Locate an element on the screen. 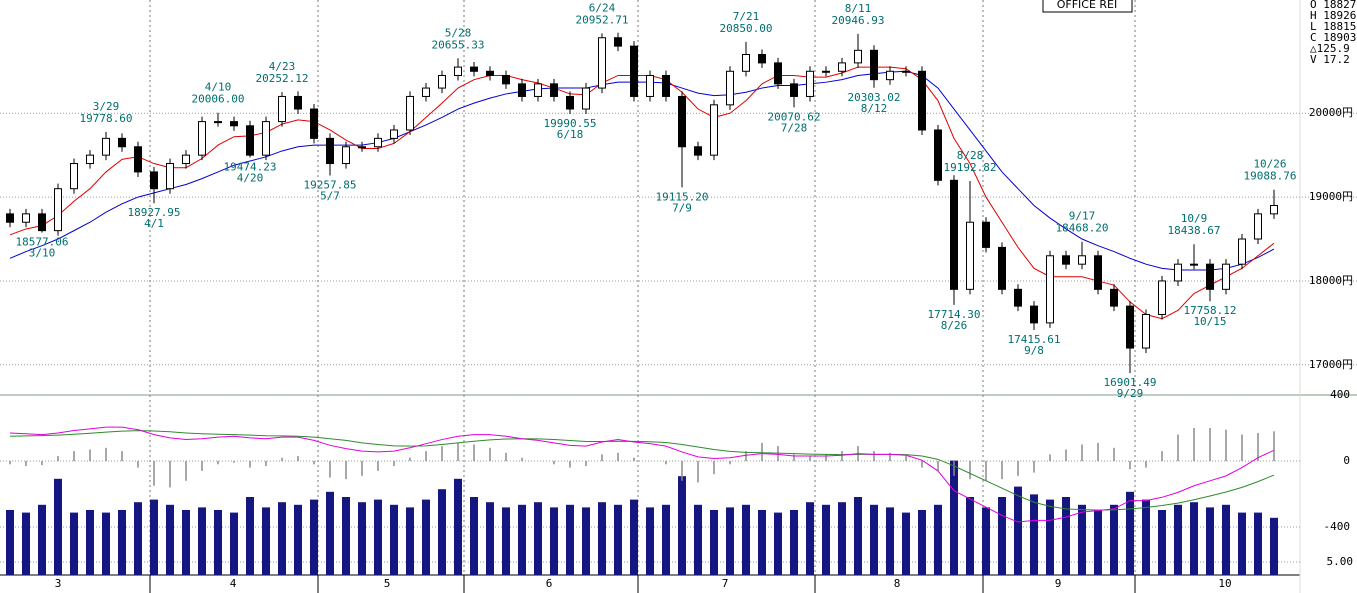  annotation-date: 4/23 is located at coordinates (282, 66).